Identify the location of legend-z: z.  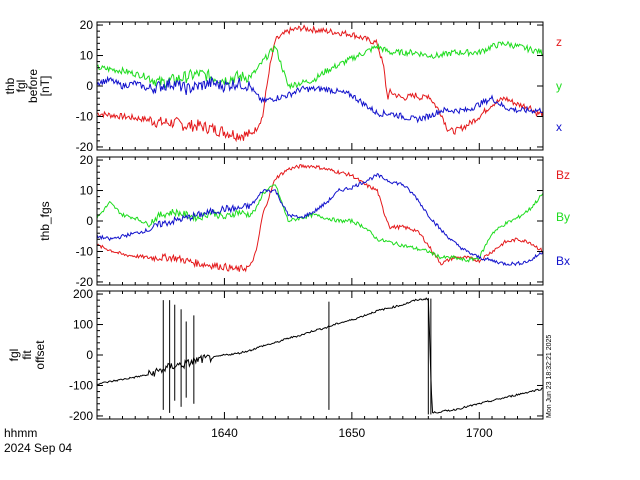
(559, 42).